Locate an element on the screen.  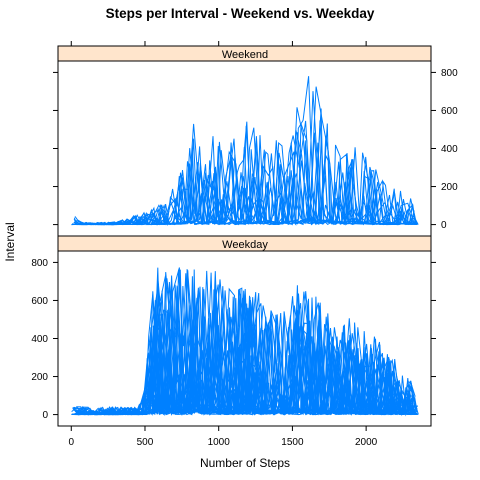
y-tick-label-weekend: 600 is located at coordinates (449, 111).